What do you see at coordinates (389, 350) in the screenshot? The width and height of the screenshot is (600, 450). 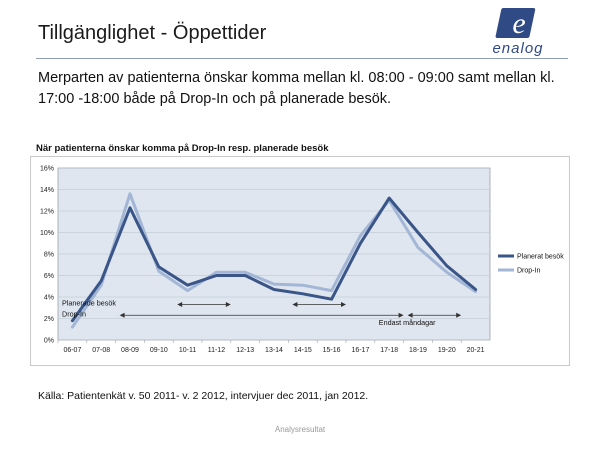 I see `x-tick-label: 17-18` at bounding box center [389, 350].